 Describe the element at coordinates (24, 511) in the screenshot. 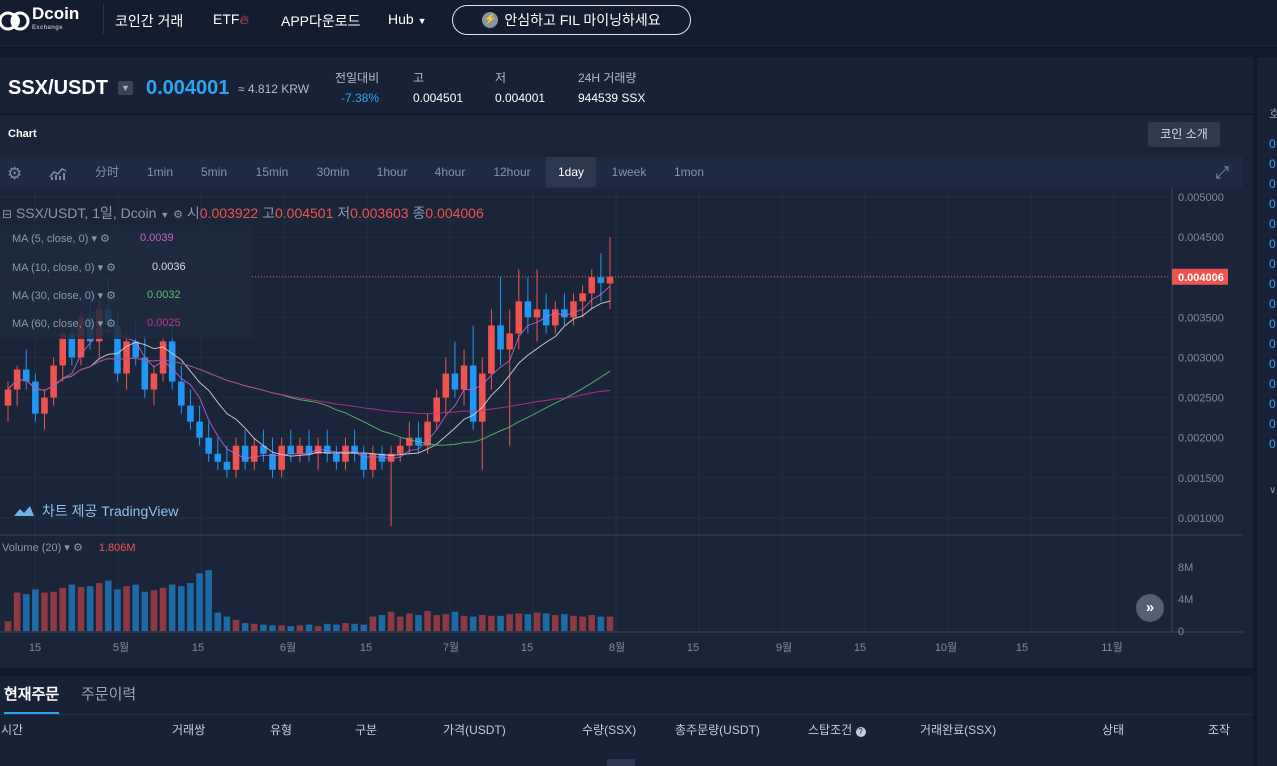

I see `tradingview-icon` at that location.